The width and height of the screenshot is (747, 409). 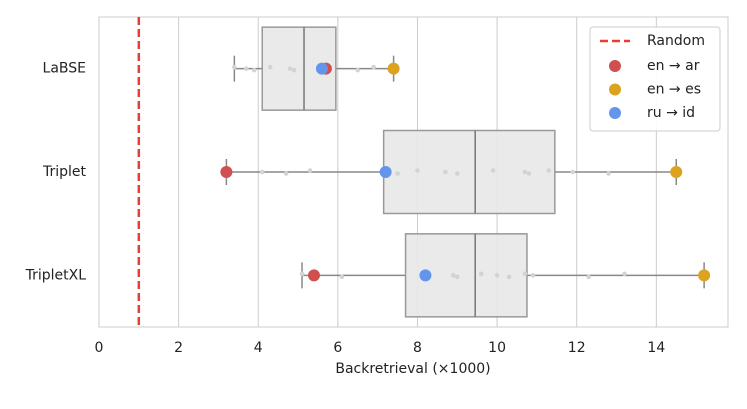 What do you see at coordinates (674, 90) in the screenshot?
I see `legend-label: en → es` at bounding box center [674, 90].